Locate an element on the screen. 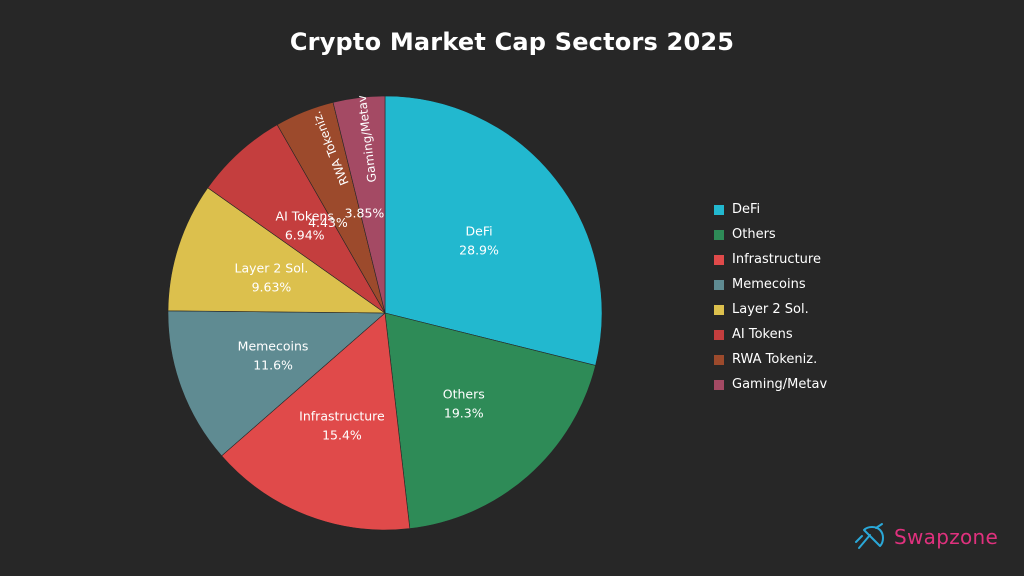 The width and height of the screenshot is (1024, 576). pie-slice-gaming-metav is located at coordinates (359, 204).